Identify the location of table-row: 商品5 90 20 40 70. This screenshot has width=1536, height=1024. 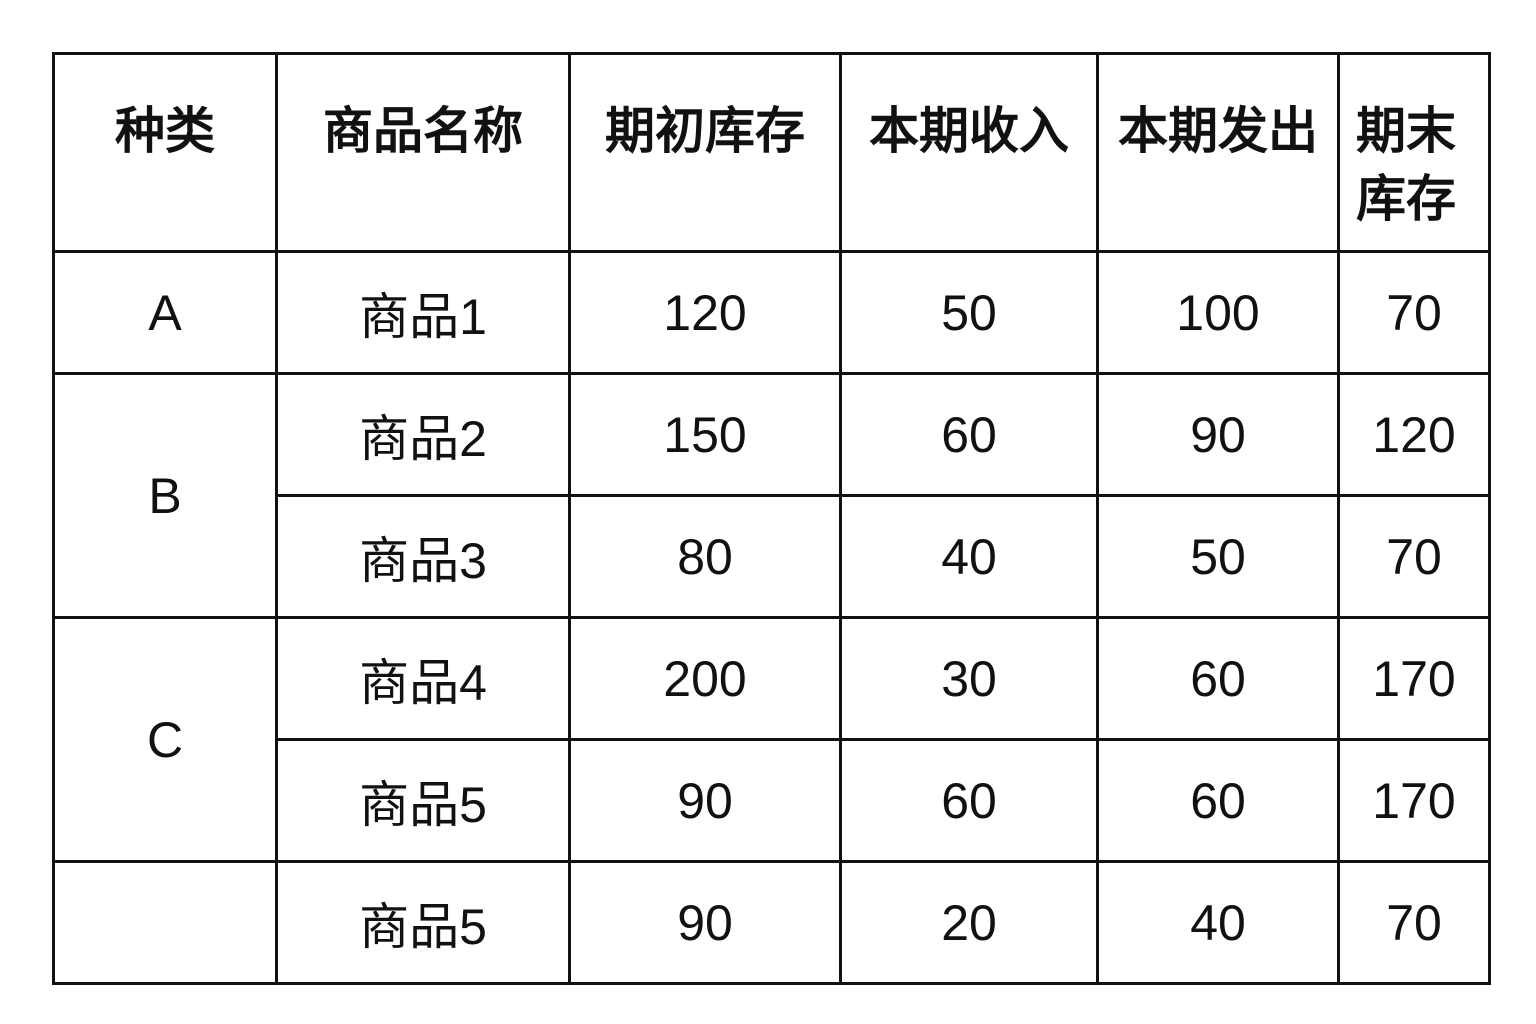
(771, 922).